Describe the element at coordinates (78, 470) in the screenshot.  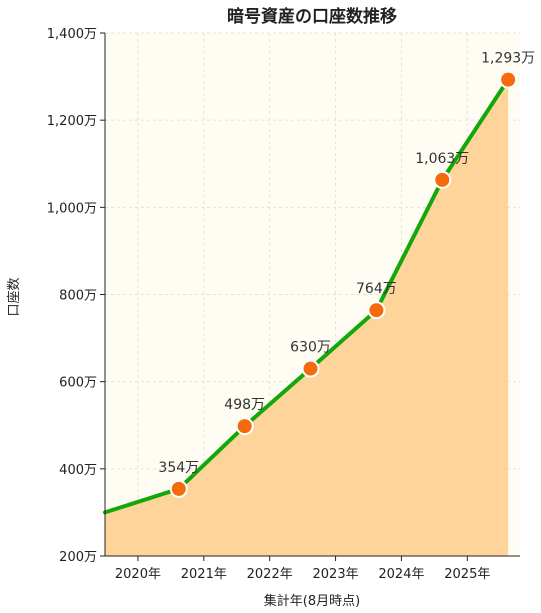
I see `y-tick-label: 400万` at that location.